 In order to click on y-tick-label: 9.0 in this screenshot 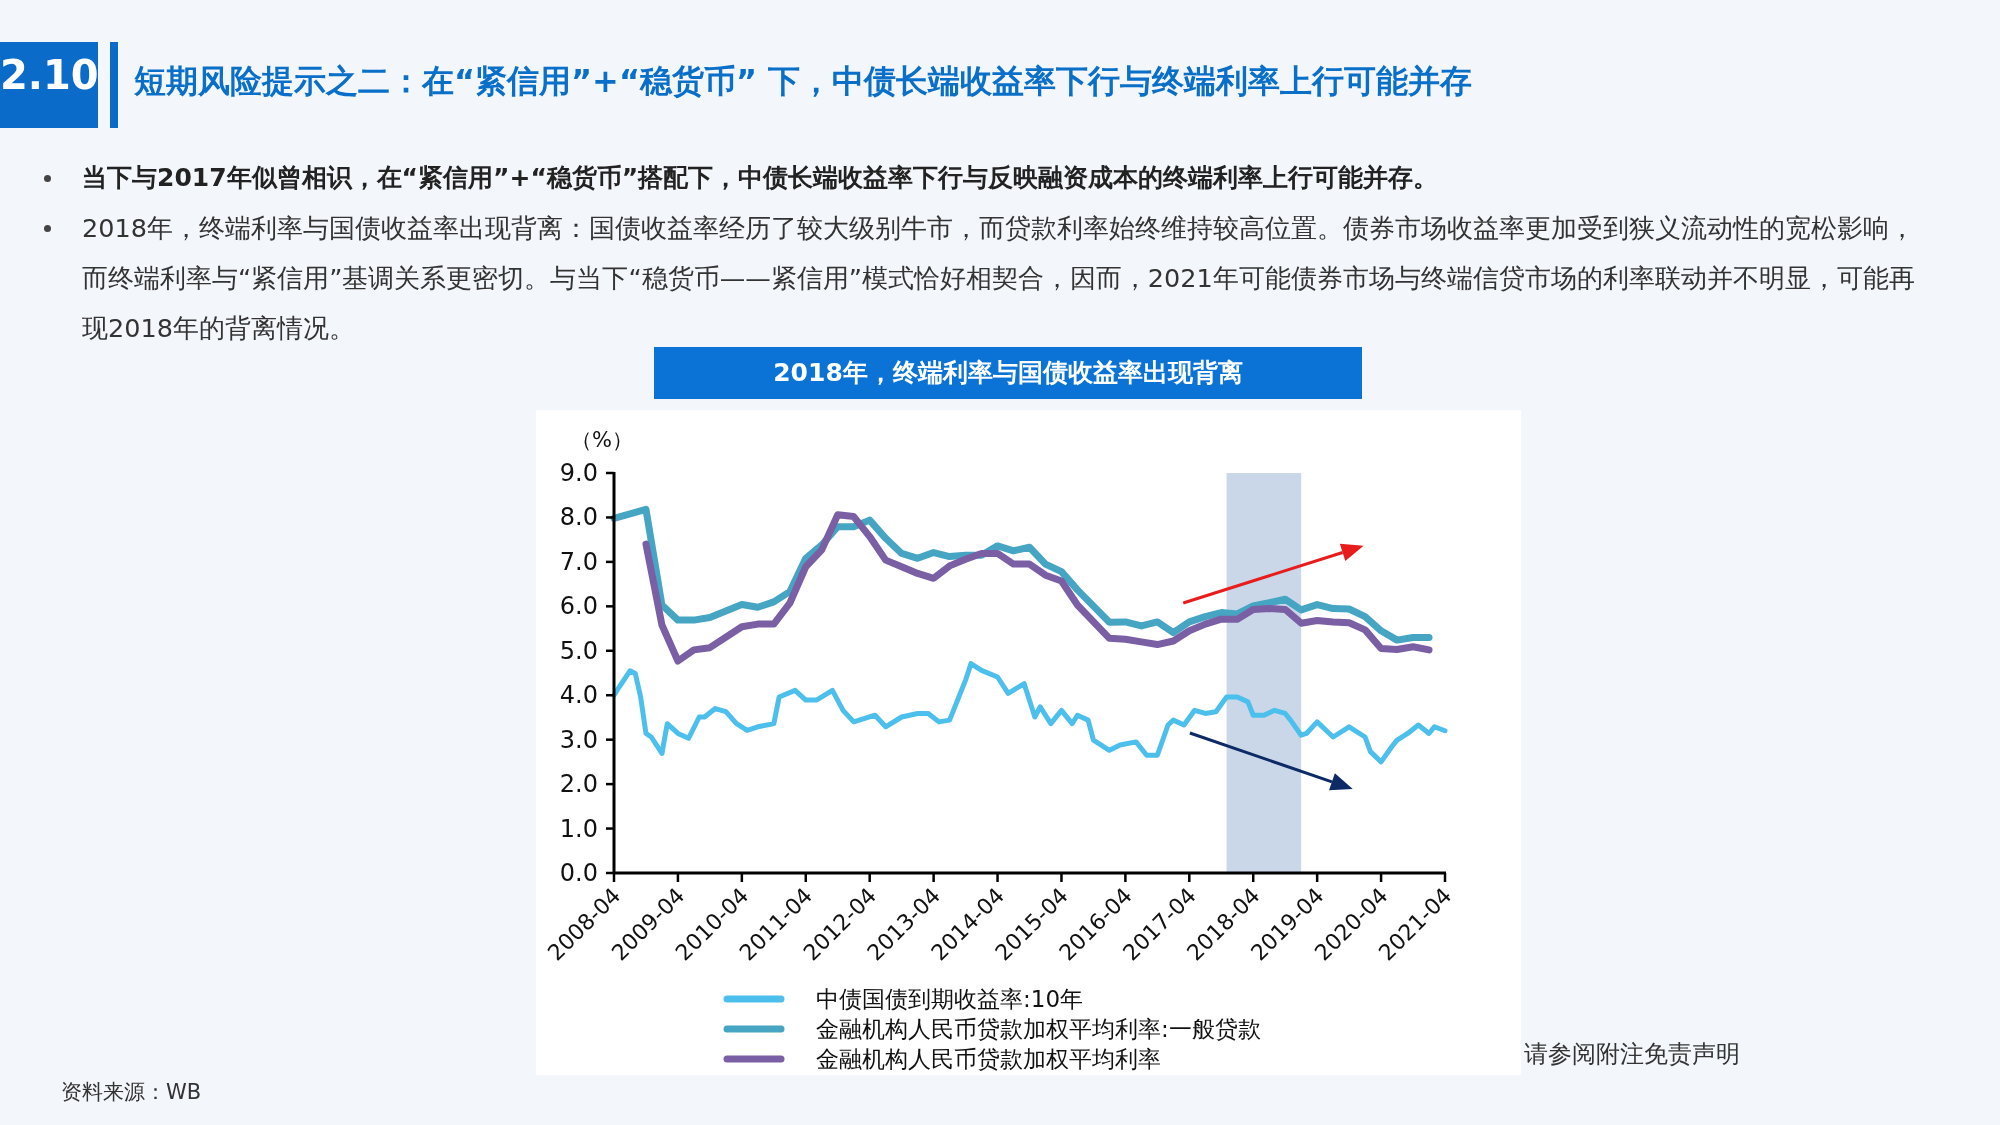, I will do `click(578, 473)`.